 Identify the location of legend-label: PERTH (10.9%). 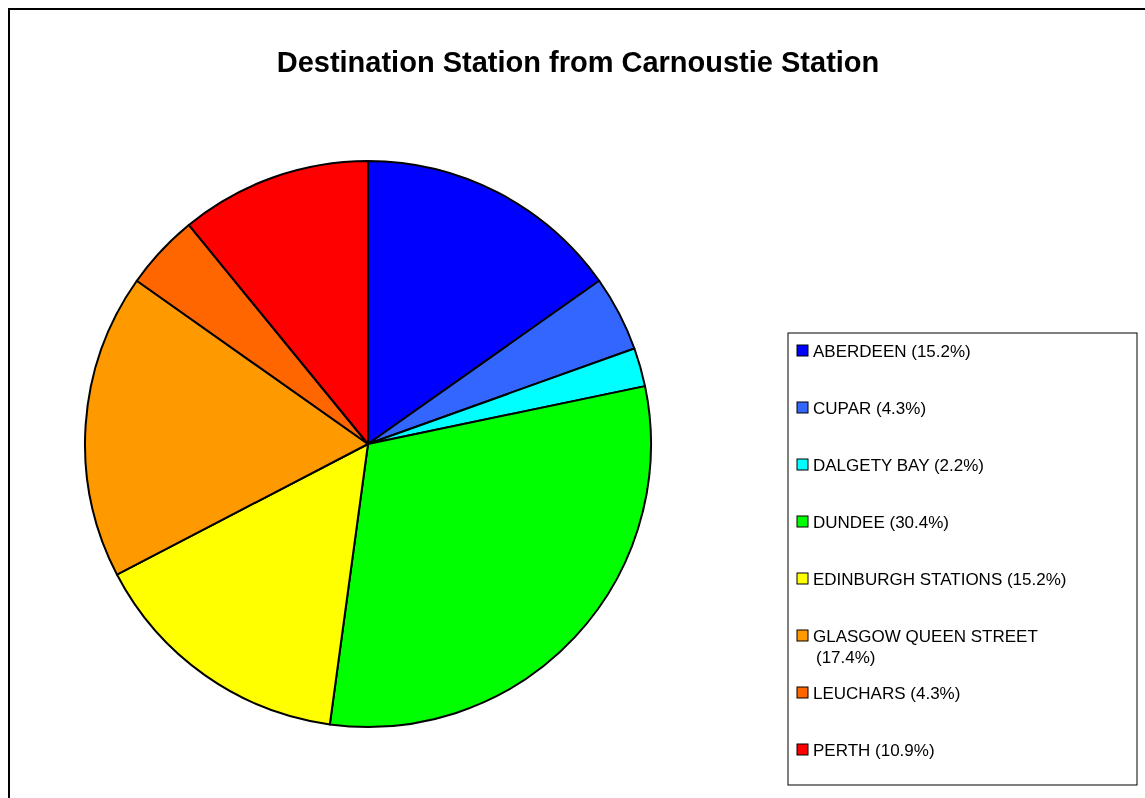
(874, 750).